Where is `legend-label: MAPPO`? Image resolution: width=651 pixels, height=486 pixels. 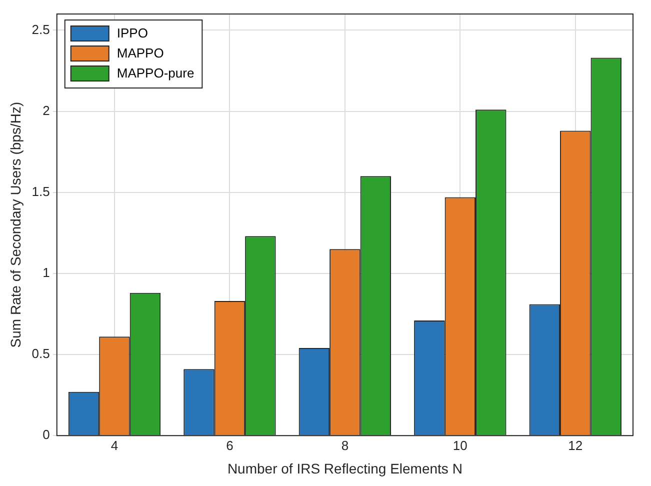 legend-label: MAPPO is located at coordinates (140, 53).